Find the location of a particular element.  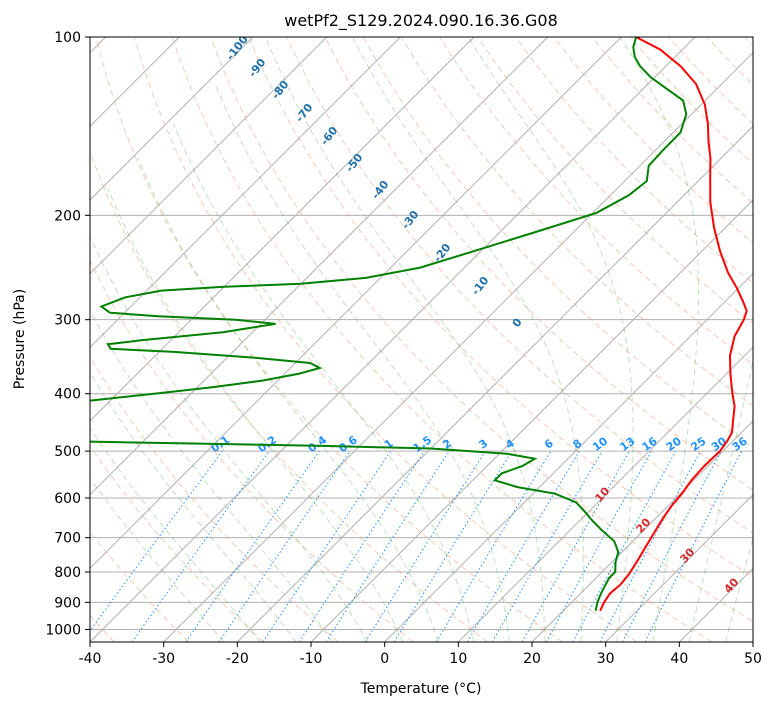

y-tick-label: 300 is located at coordinates (67, 321).